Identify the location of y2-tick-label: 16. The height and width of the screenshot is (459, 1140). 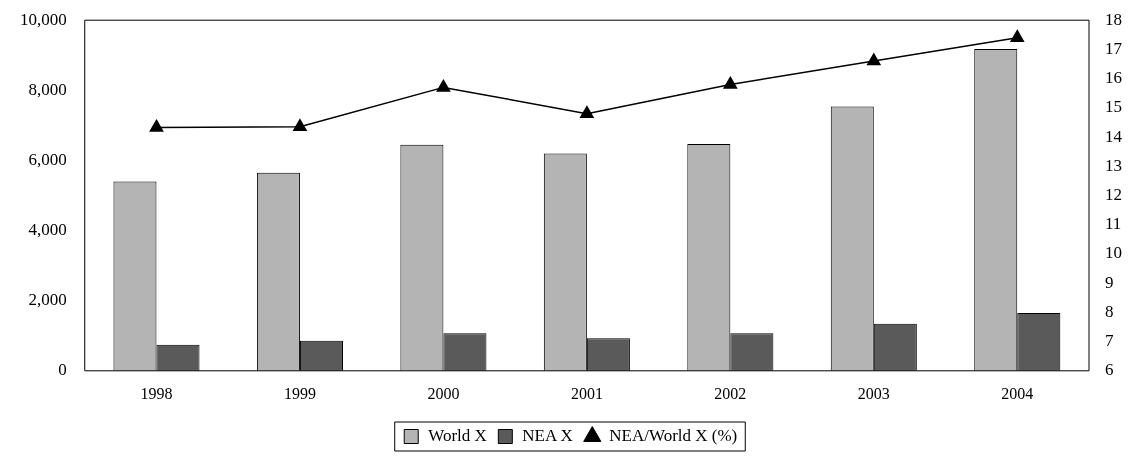
(1113, 78).